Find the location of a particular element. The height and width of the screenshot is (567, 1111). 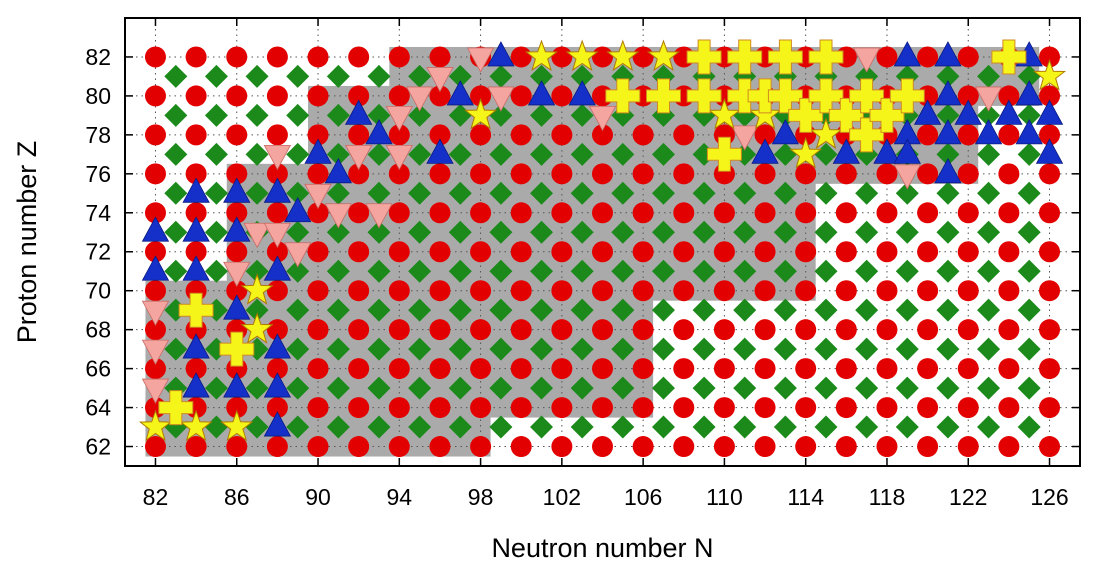

x-tick-label: 106 is located at coordinates (643, 497).